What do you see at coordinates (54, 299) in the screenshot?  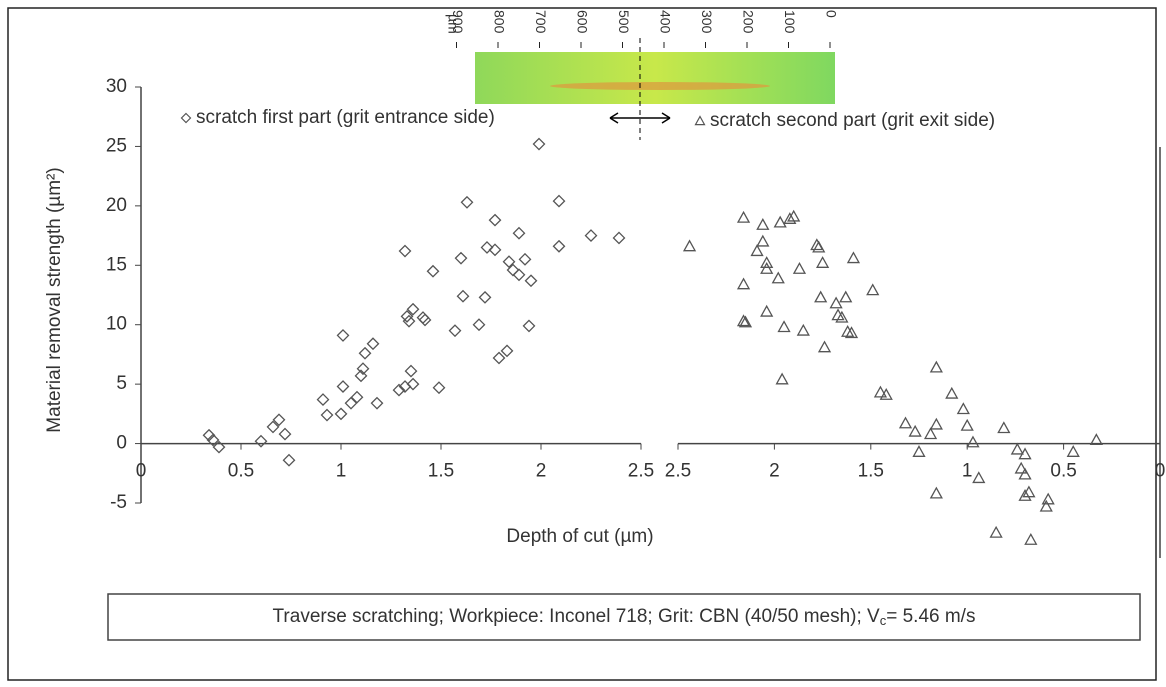 I see `y-axis-label: Material removal strength (µm²)` at bounding box center [54, 299].